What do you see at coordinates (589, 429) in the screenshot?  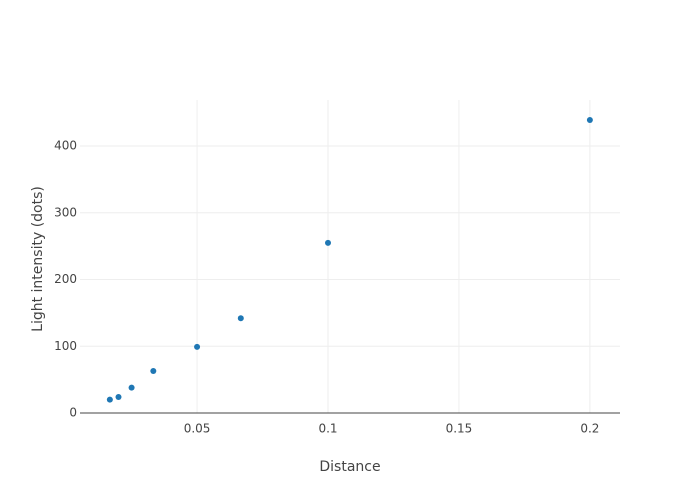 I see `x-tick-label: 0.2` at bounding box center [589, 429].